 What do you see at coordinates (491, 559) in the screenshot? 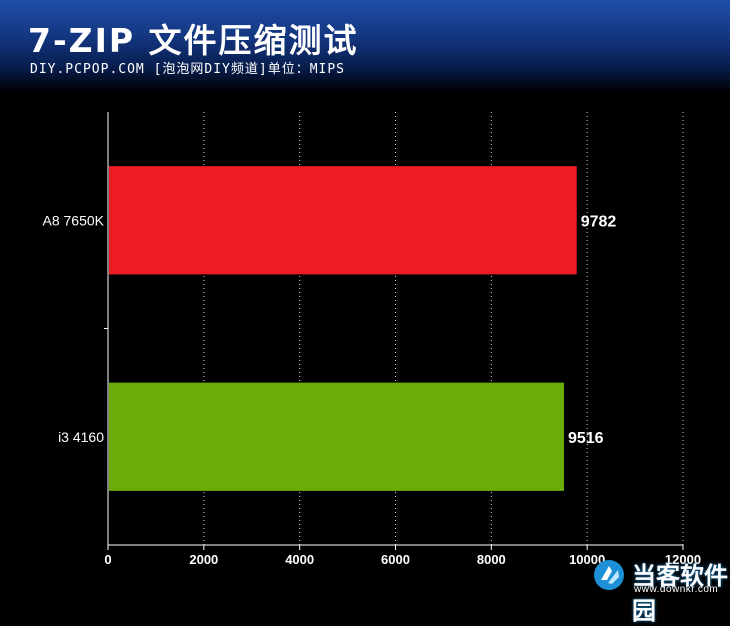
I see `x-tick-label: 8000` at bounding box center [491, 559].